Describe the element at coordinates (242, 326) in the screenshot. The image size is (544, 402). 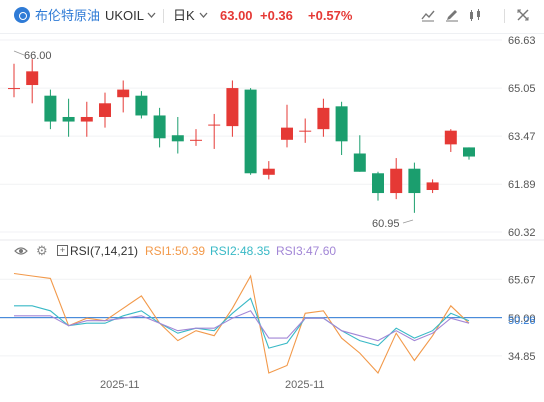
I see `rsi3-line` at that location.